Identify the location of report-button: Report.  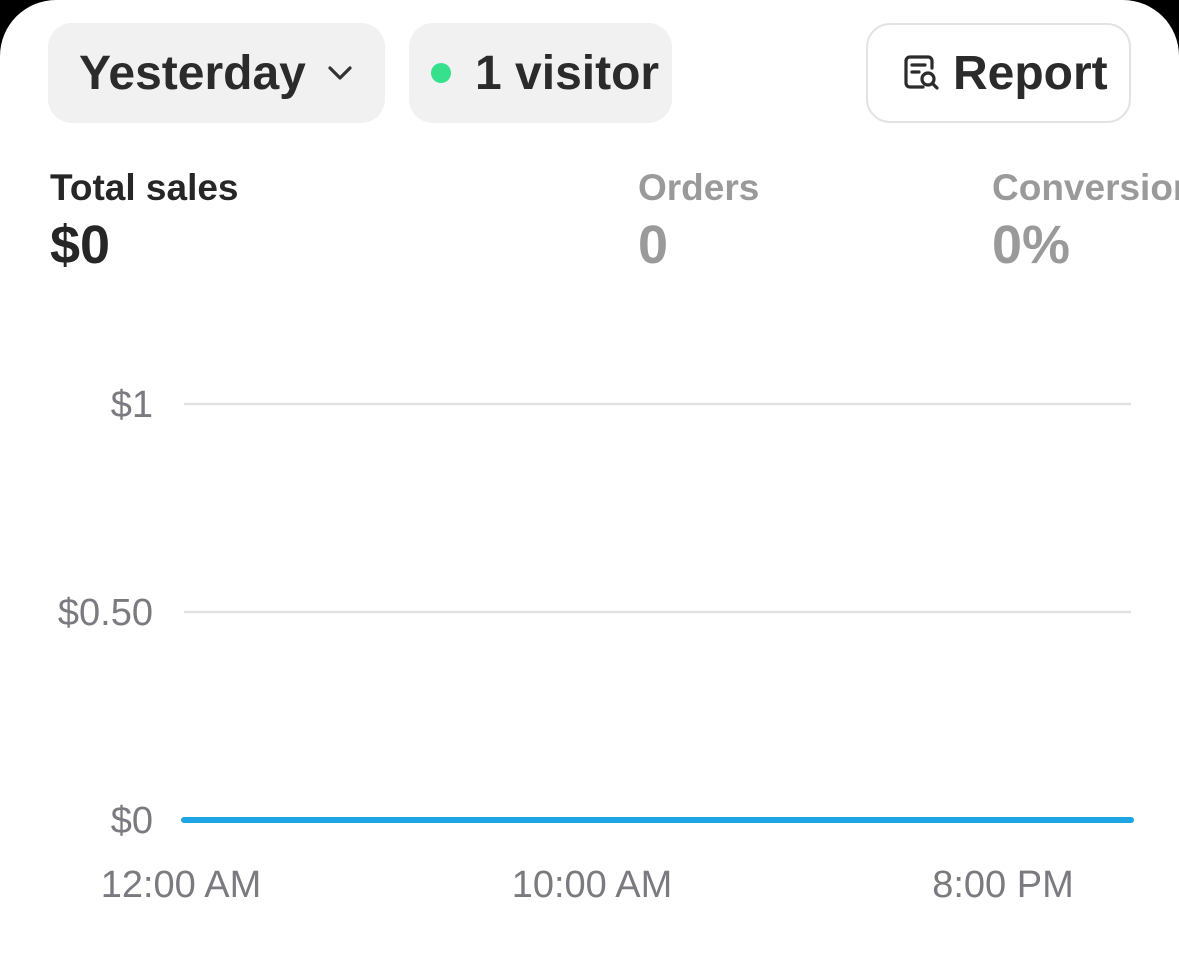
(998, 73).